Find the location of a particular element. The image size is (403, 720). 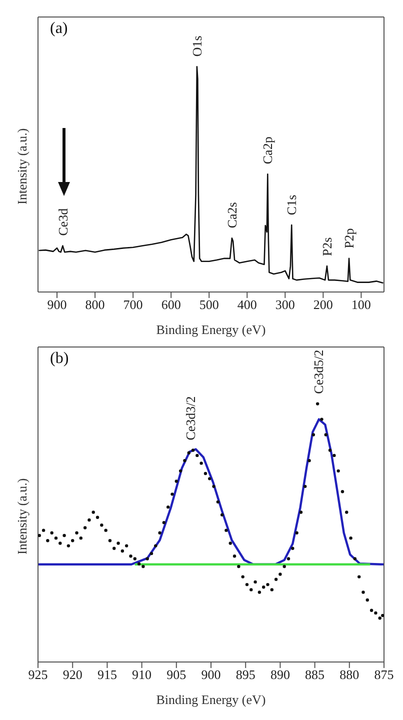

annotation: O1s is located at coordinates (196, 46).